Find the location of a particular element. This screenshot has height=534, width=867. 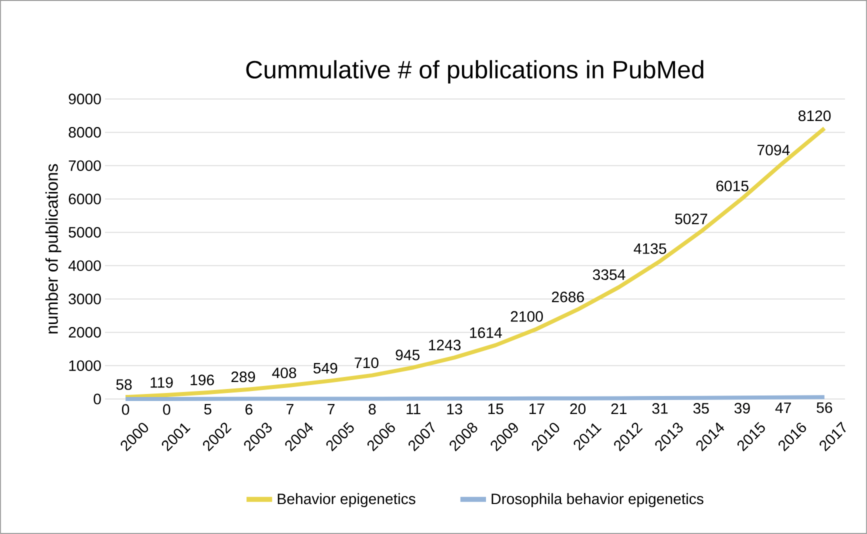

data-label: 58 is located at coordinates (124, 384).